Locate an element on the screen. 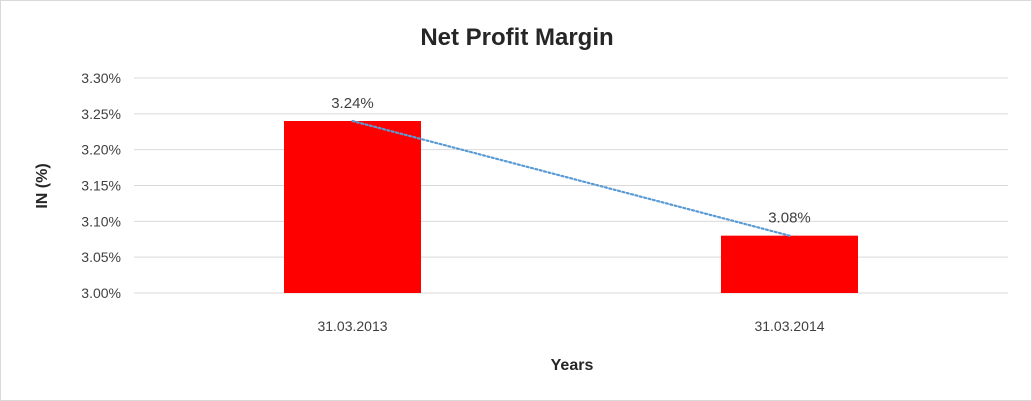 Image resolution: width=1032 pixels, height=401 pixels. y-tick-label: 3.10% is located at coordinates (101, 221).